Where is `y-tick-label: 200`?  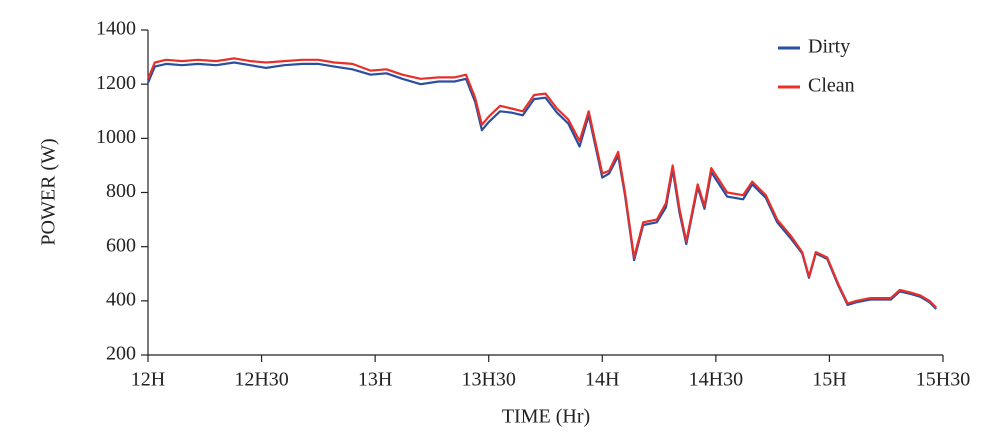 y-tick-label: 200 is located at coordinates (121, 354).